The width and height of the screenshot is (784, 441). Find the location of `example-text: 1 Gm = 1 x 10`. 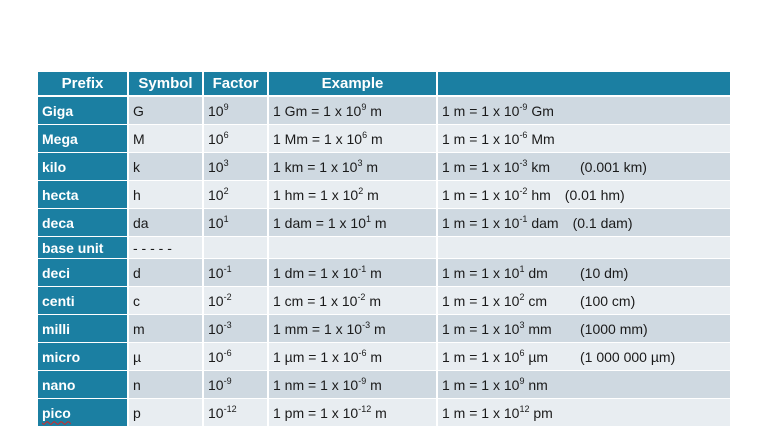

example-text: 1 Gm = 1 x 10 is located at coordinates (317, 110).